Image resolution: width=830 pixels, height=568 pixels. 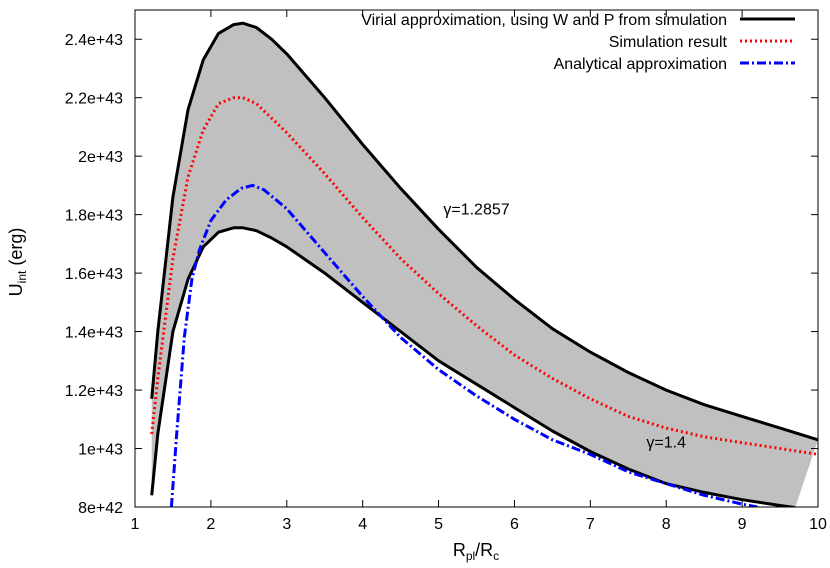 I want to click on y-tick-label: 1.4e+43, so click(x=94, y=333).